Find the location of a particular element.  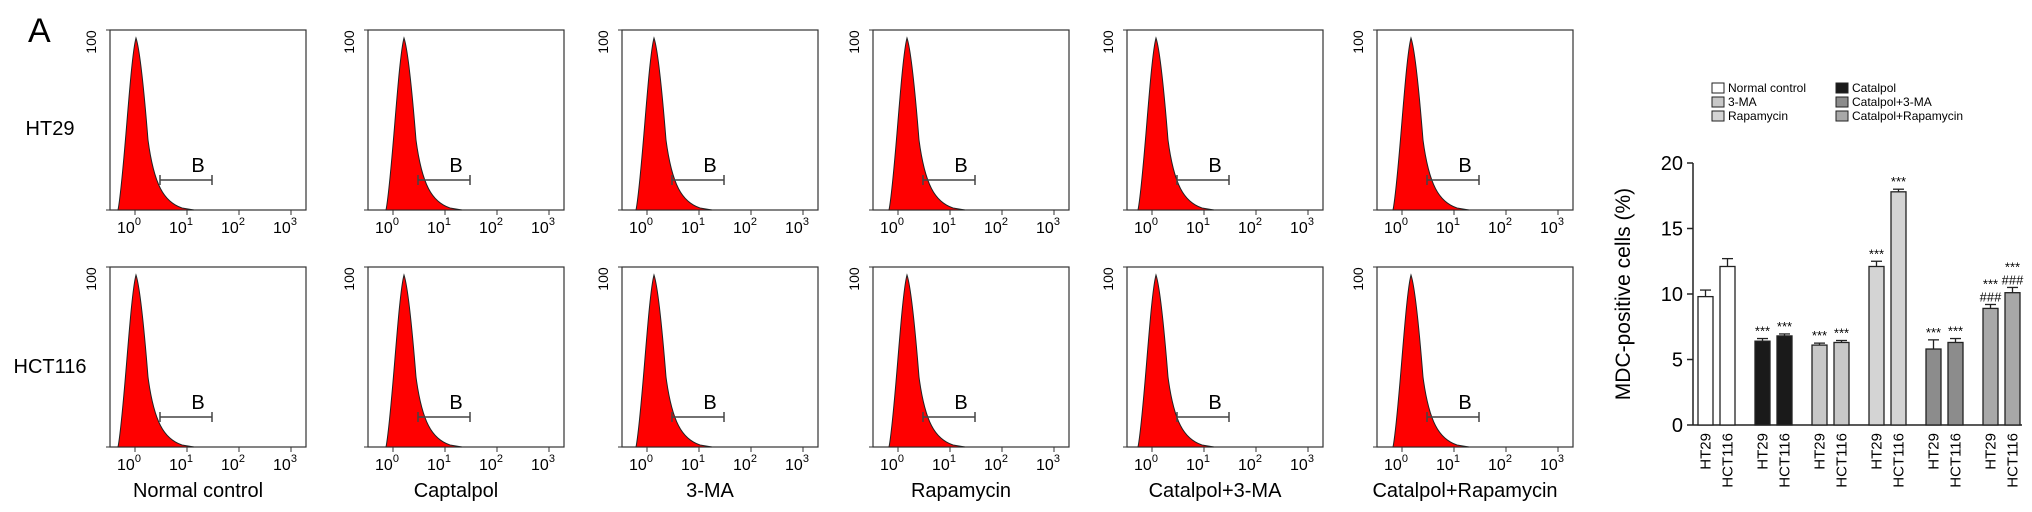

condition-label: Normal control is located at coordinates (198, 491).